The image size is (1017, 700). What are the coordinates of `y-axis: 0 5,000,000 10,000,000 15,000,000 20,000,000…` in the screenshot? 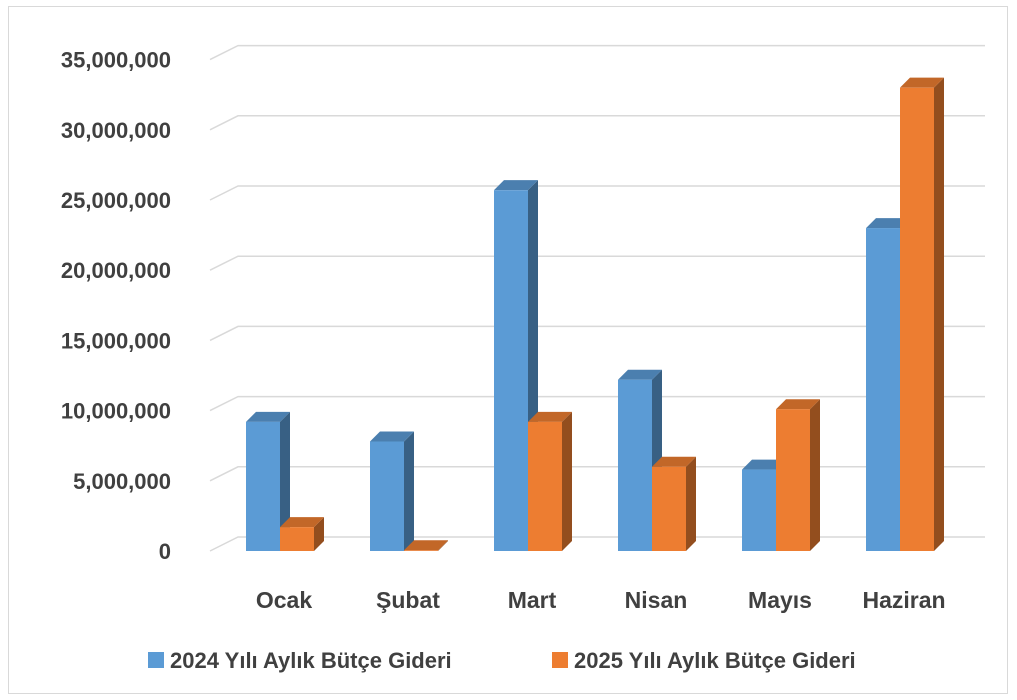 It's located at (116, 306).